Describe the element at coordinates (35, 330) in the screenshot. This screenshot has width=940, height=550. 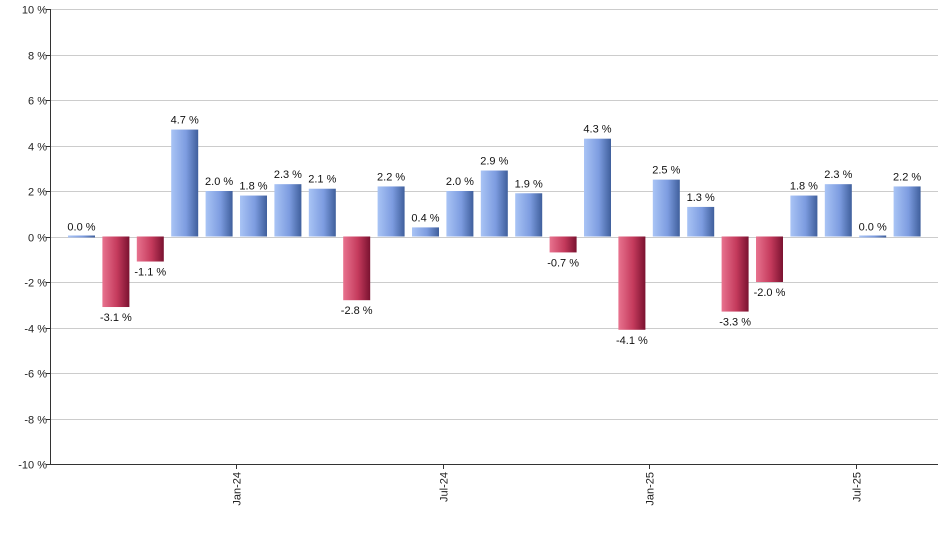
I see `y-tick-label: -4 %` at that location.